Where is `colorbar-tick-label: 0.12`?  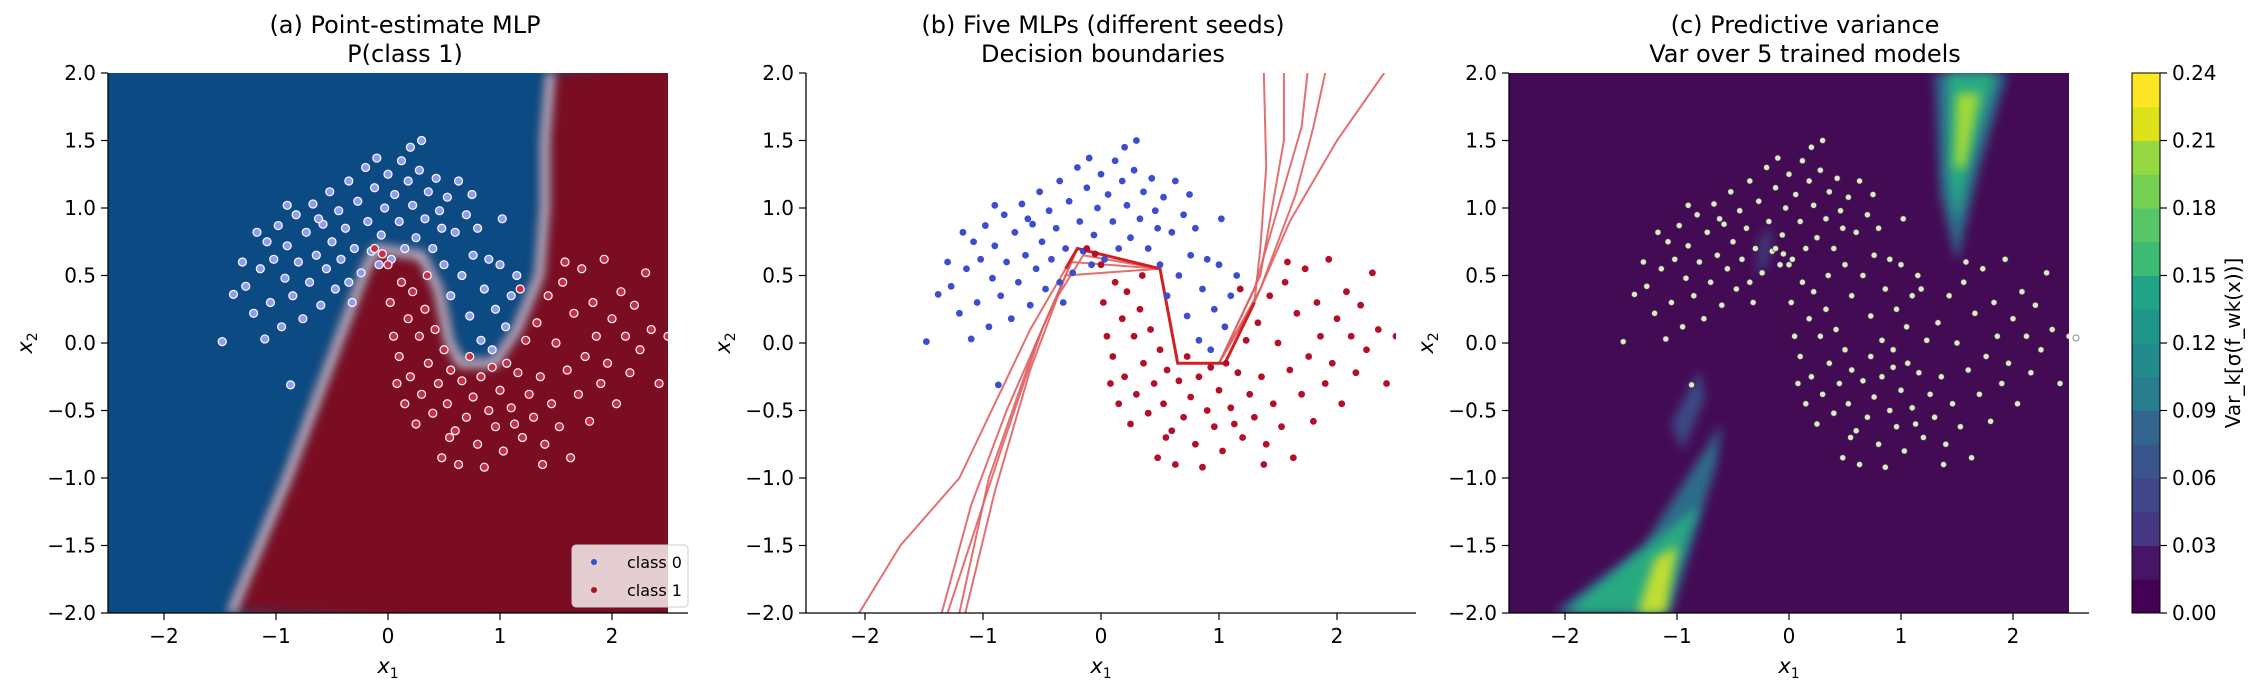 colorbar-tick-label: 0.12 is located at coordinates (2194, 343).